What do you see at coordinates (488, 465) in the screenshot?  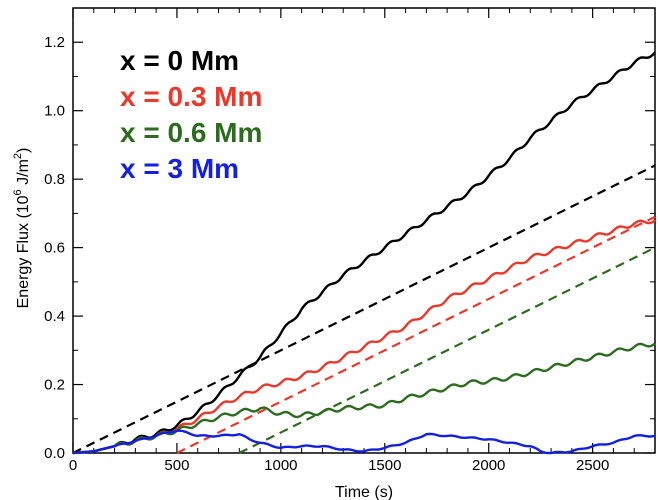 I see `x-tick-label: 2000` at bounding box center [488, 465].